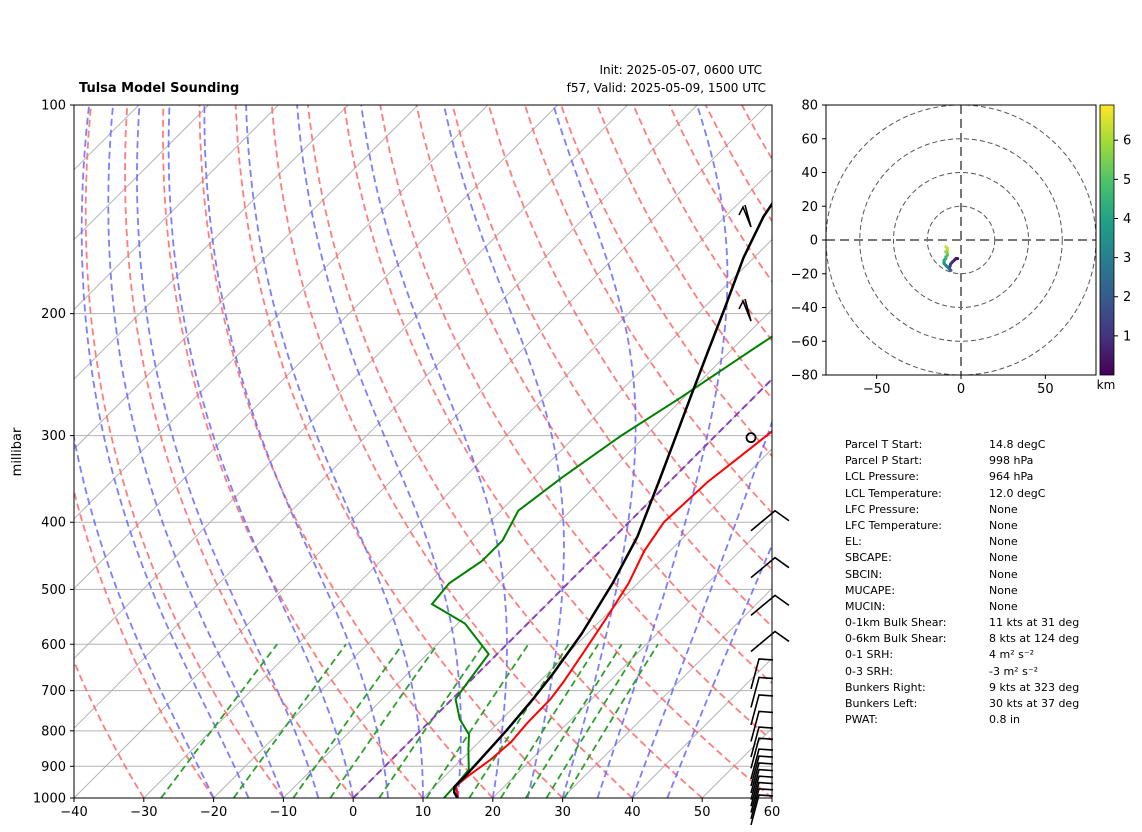 The image size is (1142, 832). Describe the element at coordinates (213, 812) in the screenshot. I see `x-tick-label: −20` at that location.